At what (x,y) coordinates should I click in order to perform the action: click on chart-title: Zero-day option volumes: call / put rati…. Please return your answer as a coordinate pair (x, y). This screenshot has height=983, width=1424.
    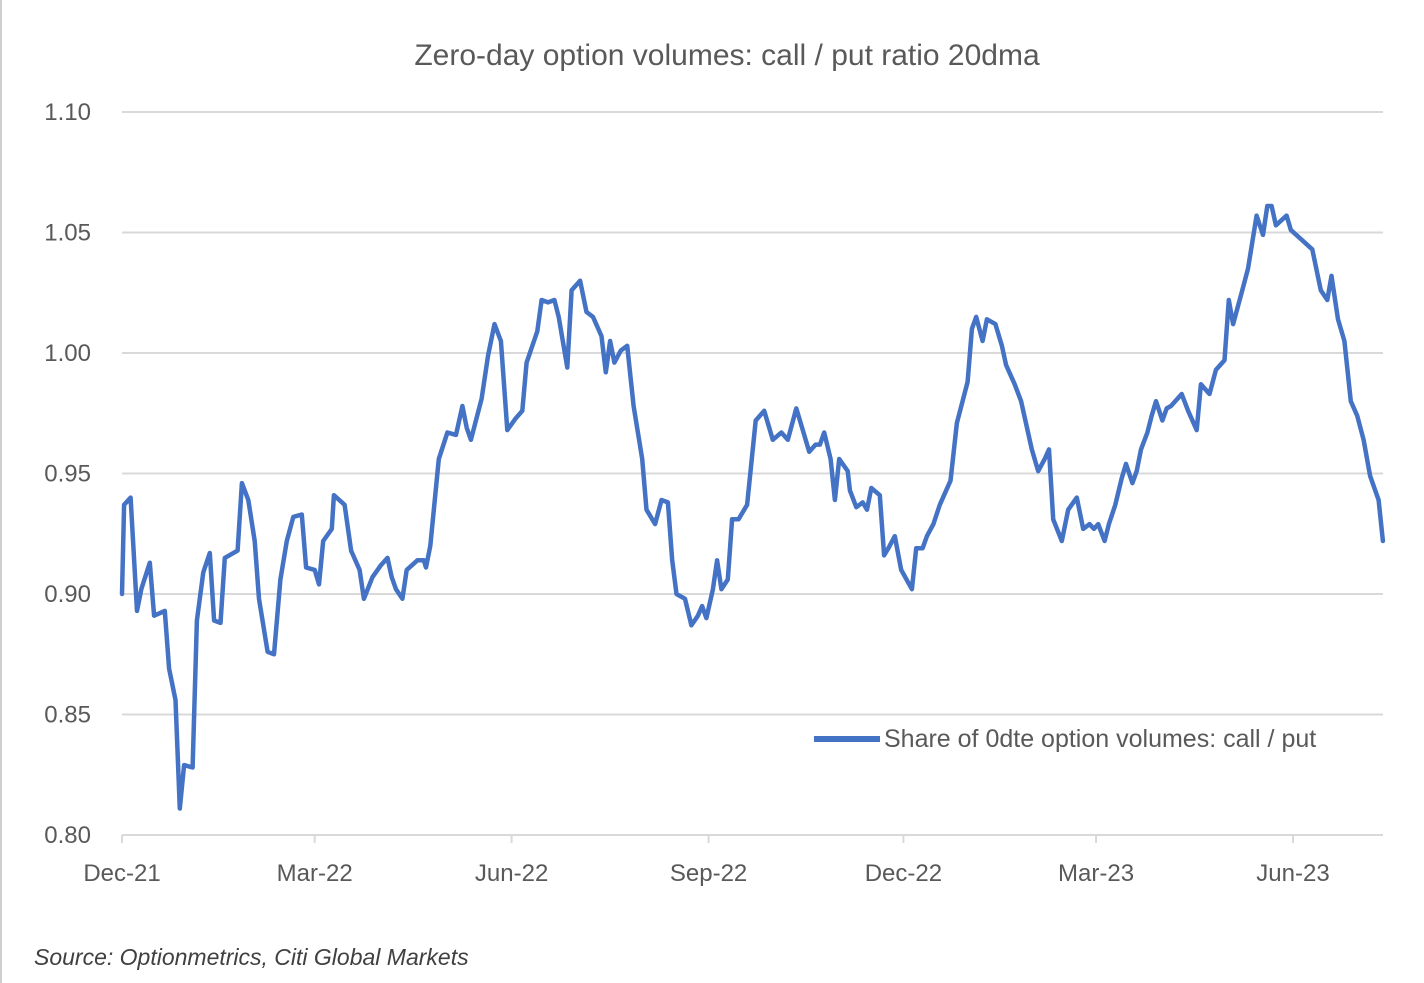
    Looking at the image, I should click on (727, 55).